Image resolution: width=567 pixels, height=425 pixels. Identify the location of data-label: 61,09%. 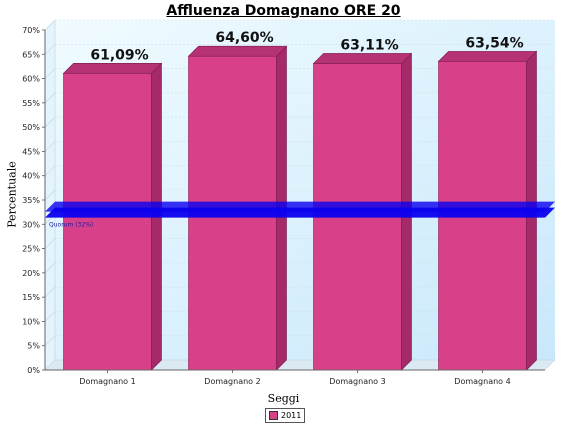
(119, 55).